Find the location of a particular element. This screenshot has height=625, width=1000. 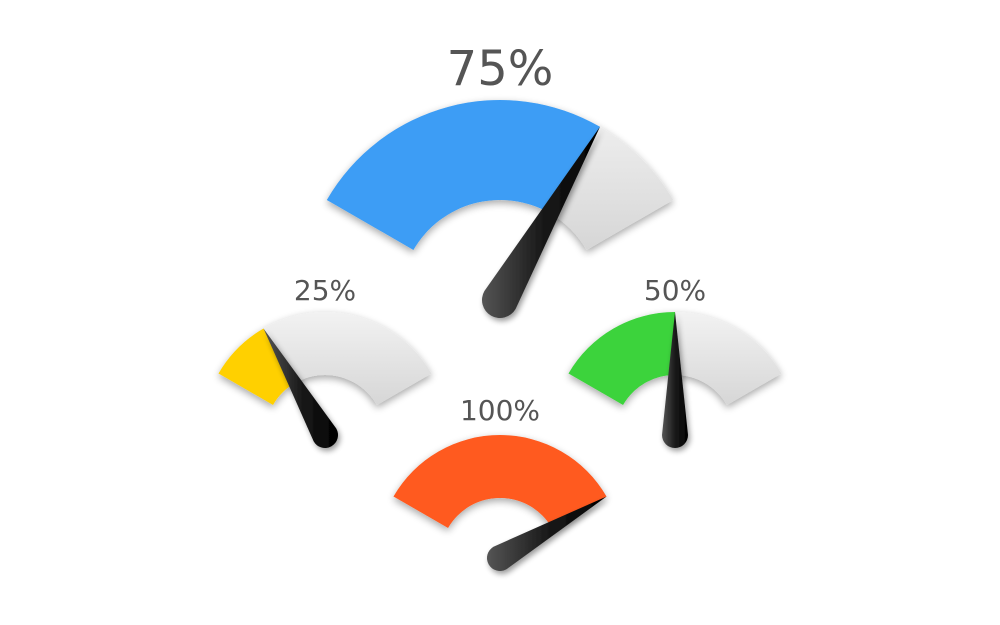

gauge-value-label: 100% is located at coordinates (500, 410).